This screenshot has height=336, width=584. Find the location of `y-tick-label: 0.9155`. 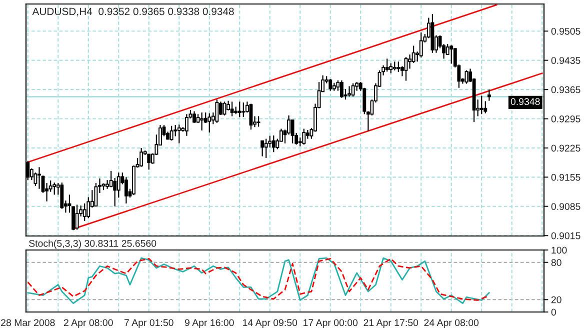

y-tick-label: 0.9155 is located at coordinates (565, 177).